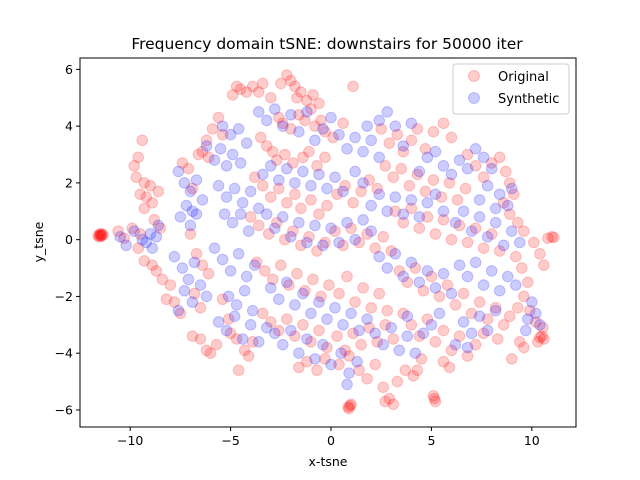 This screenshot has height=480, width=640. What do you see at coordinates (474, 76) in the screenshot?
I see `legend-marker-original` at bounding box center [474, 76].